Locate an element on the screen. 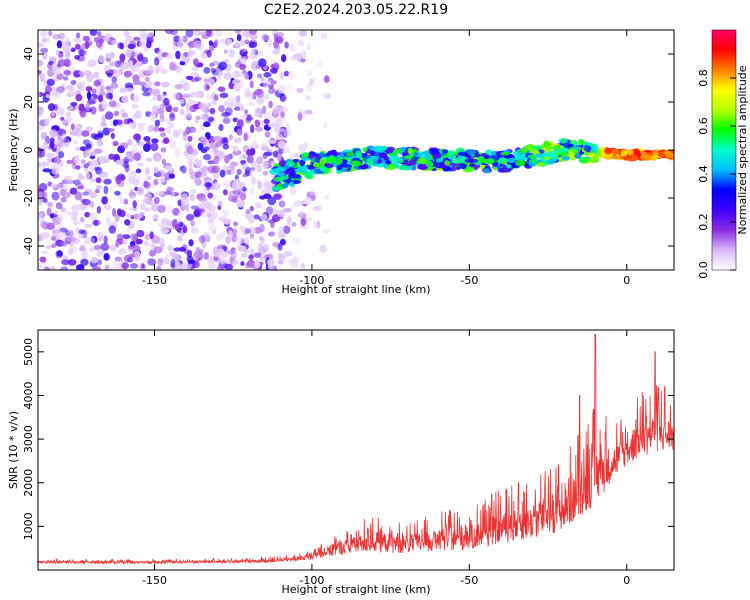 The image size is (750, 600). y-tick-label: 0 is located at coordinates (28, 150).